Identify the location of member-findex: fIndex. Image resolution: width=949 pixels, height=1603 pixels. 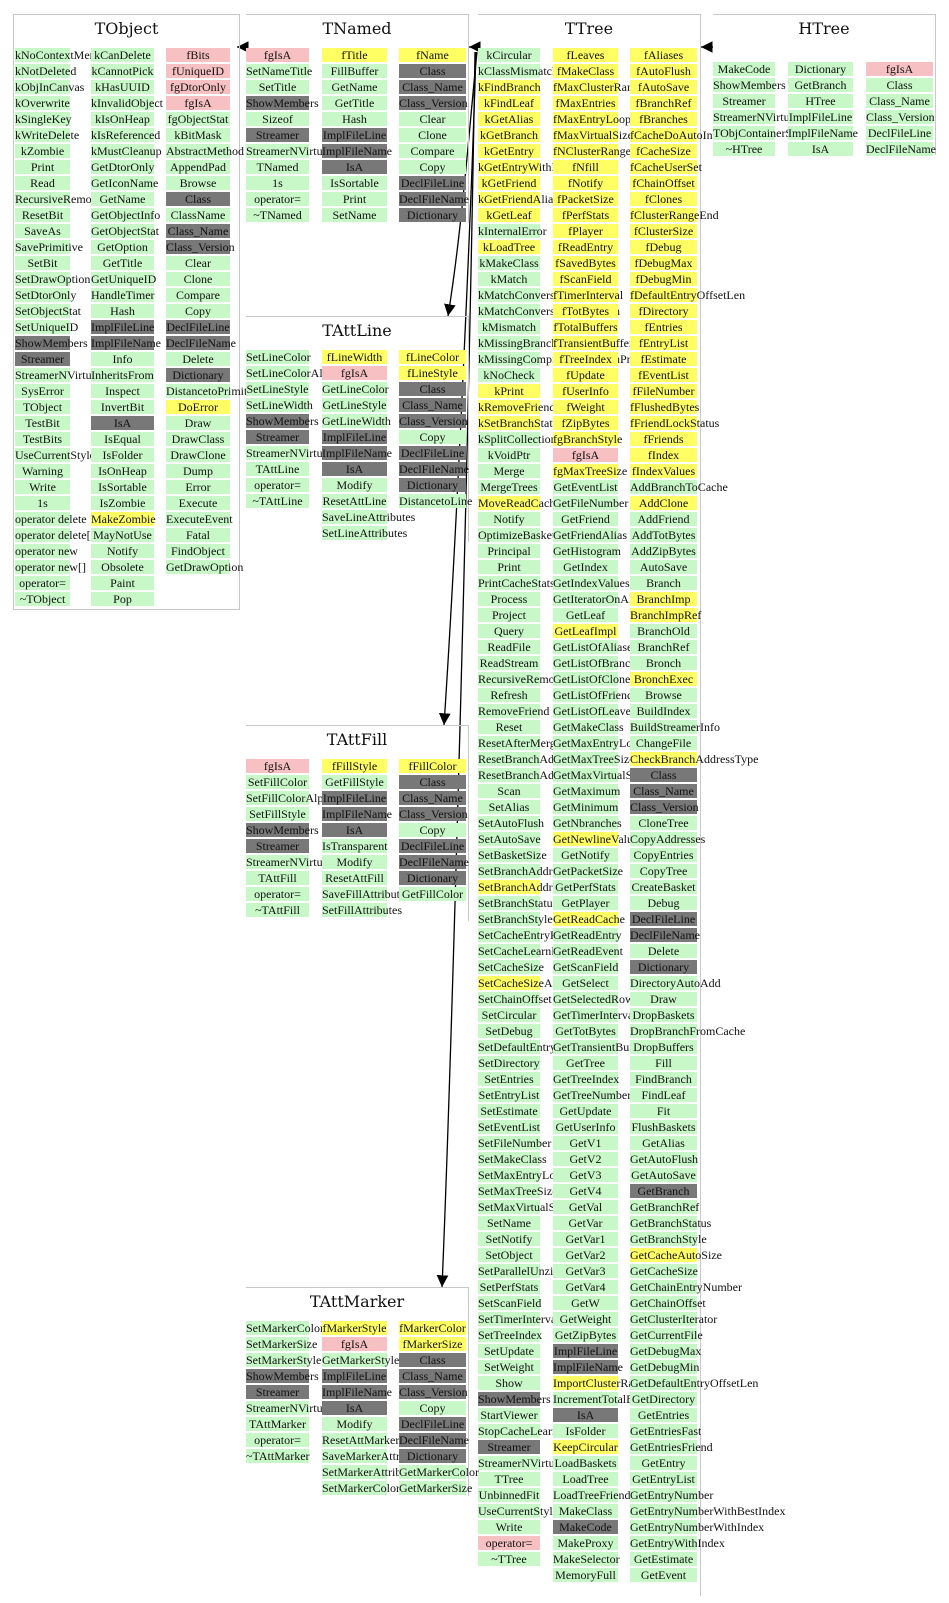
(663, 455).